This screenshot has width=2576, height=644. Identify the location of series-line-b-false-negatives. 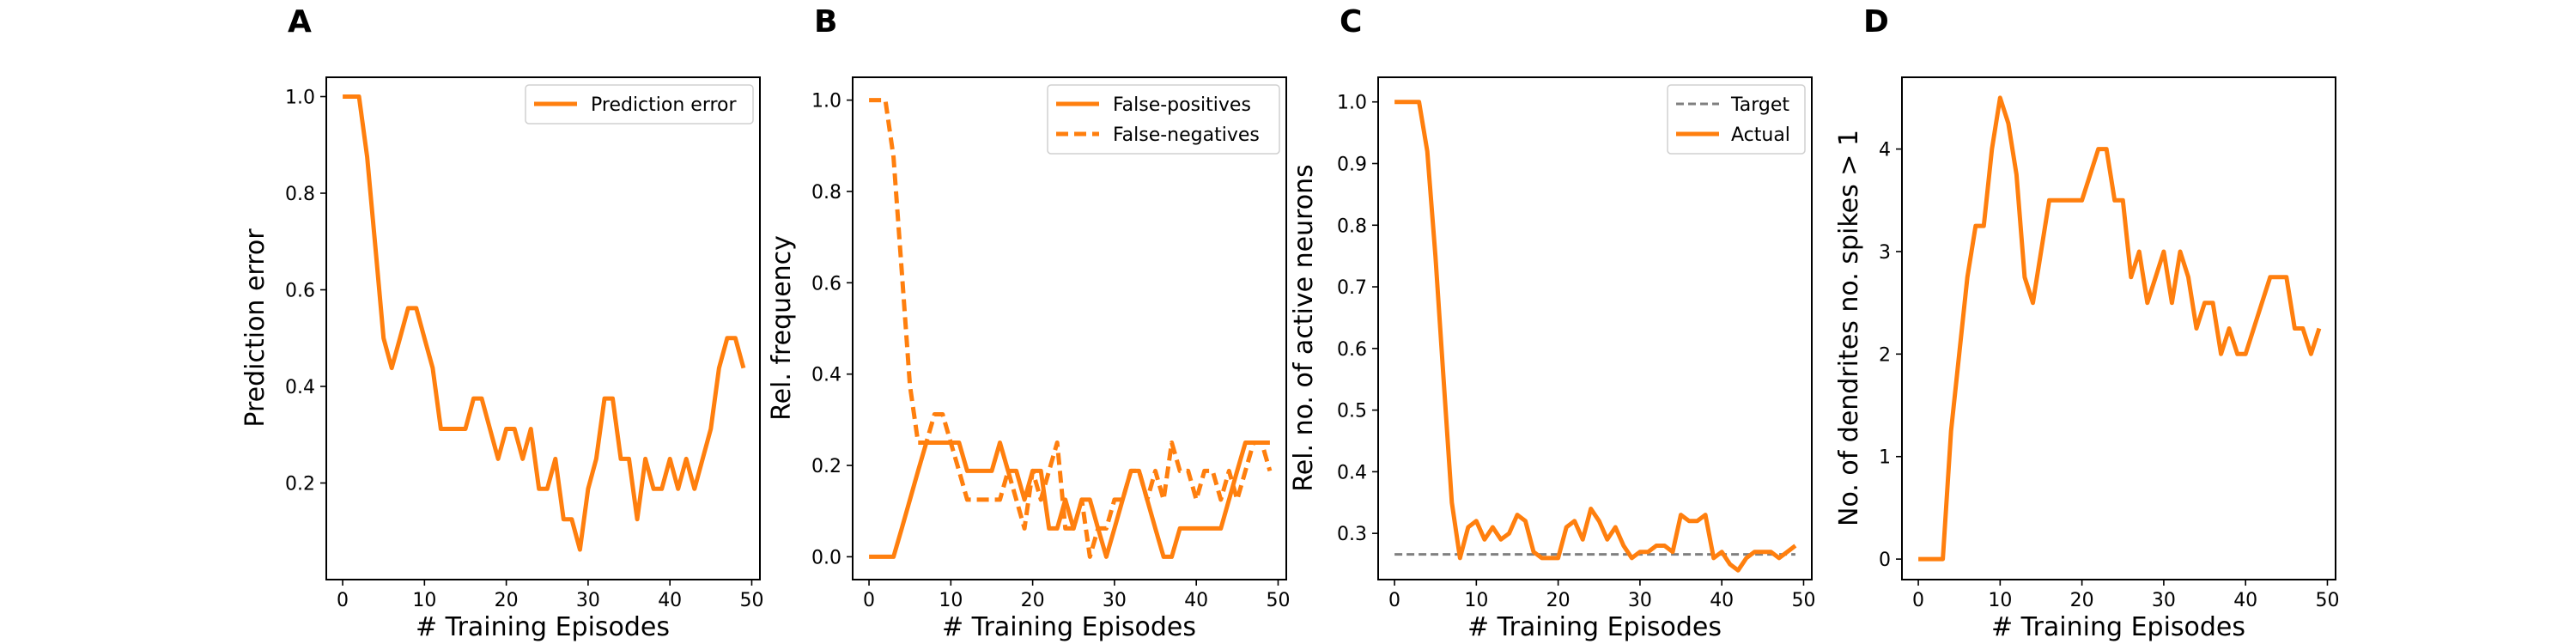
(1071, 328).